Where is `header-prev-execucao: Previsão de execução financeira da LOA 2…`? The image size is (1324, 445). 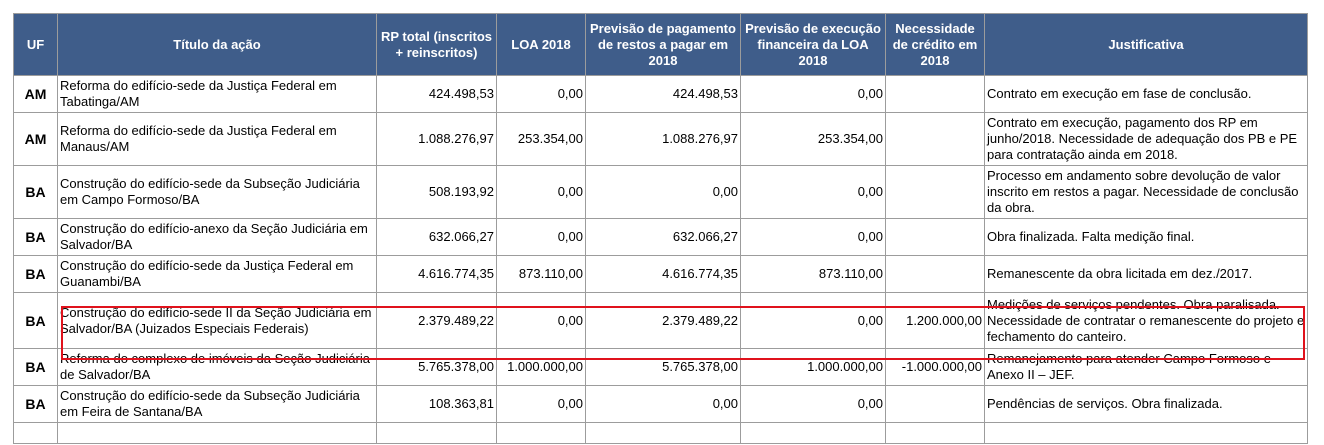
header-prev-execucao: Previsão de execução financeira da LOA 2… is located at coordinates (813, 44).